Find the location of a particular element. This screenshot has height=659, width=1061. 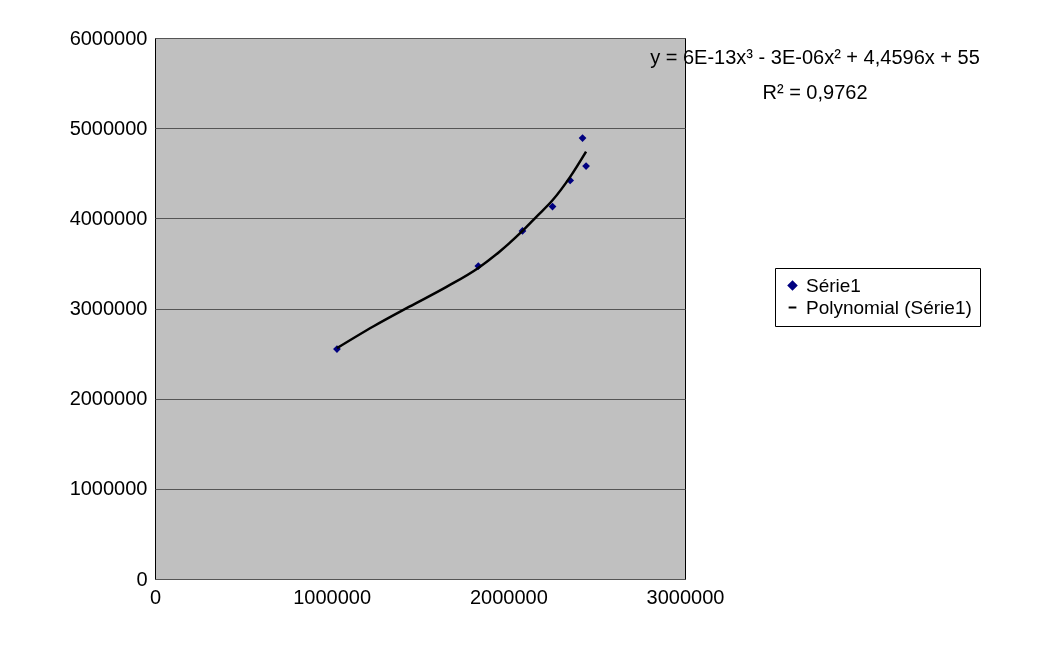

y-tick-label: 6000000 is located at coordinates (108, 37).